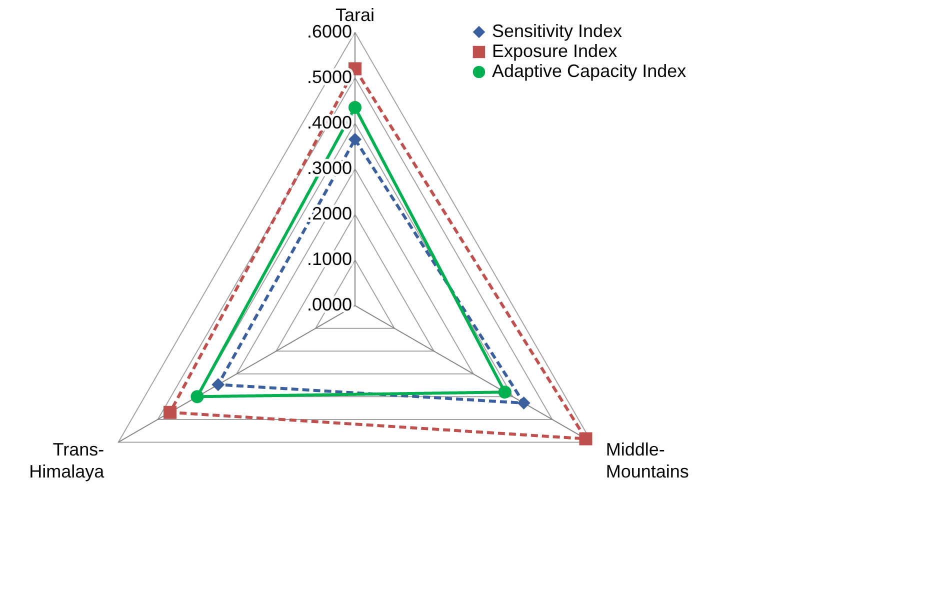  Describe the element at coordinates (555, 51) in the screenshot. I see `legend-label: Exposure Index` at that location.